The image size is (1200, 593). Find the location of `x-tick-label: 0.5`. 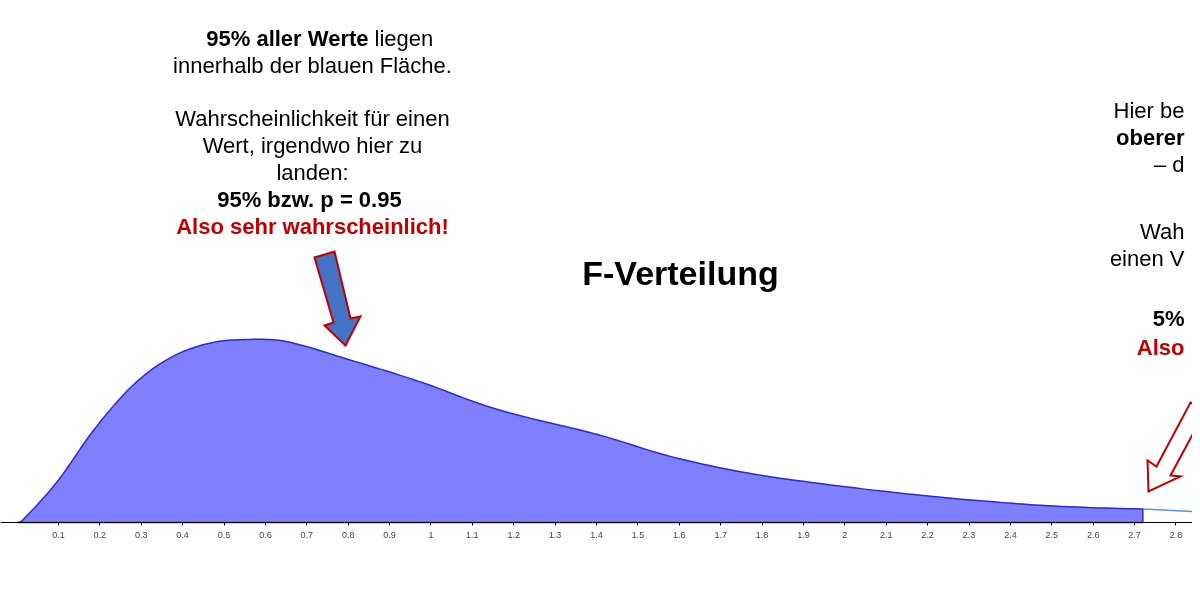

x-tick-label: 0.5 is located at coordinates (224, 534).